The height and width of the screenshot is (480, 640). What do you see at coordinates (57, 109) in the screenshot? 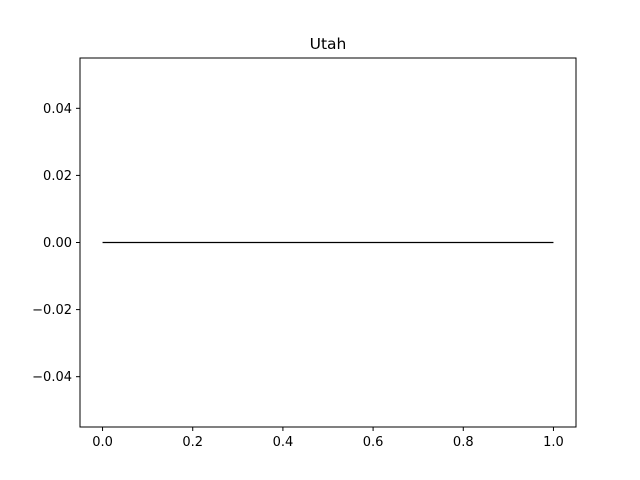
I see `y-tick-label: 0.04` at bounding box center [57, 109].